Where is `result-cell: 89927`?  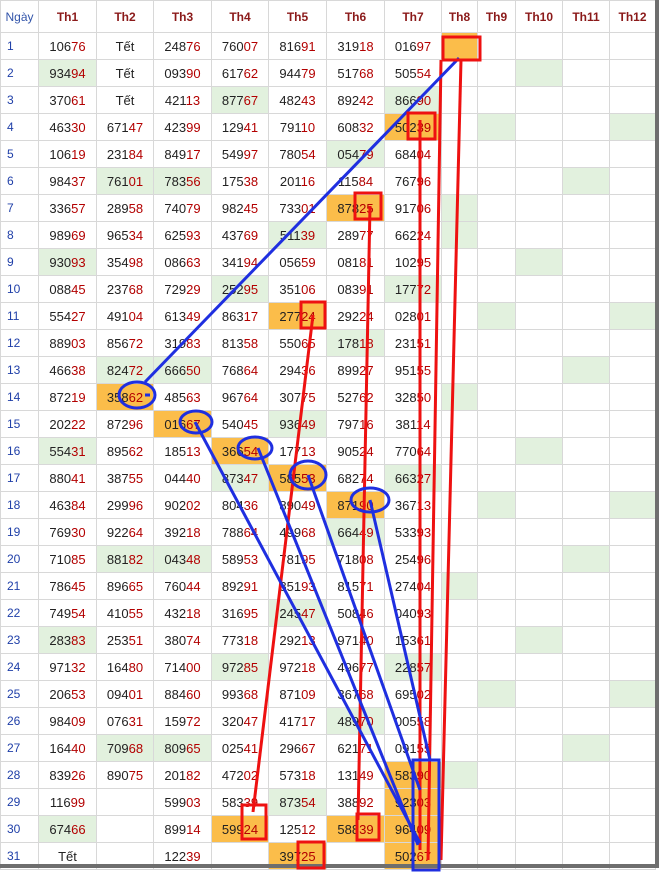
result-cell: 89927 is located at coordinates (355, 370).